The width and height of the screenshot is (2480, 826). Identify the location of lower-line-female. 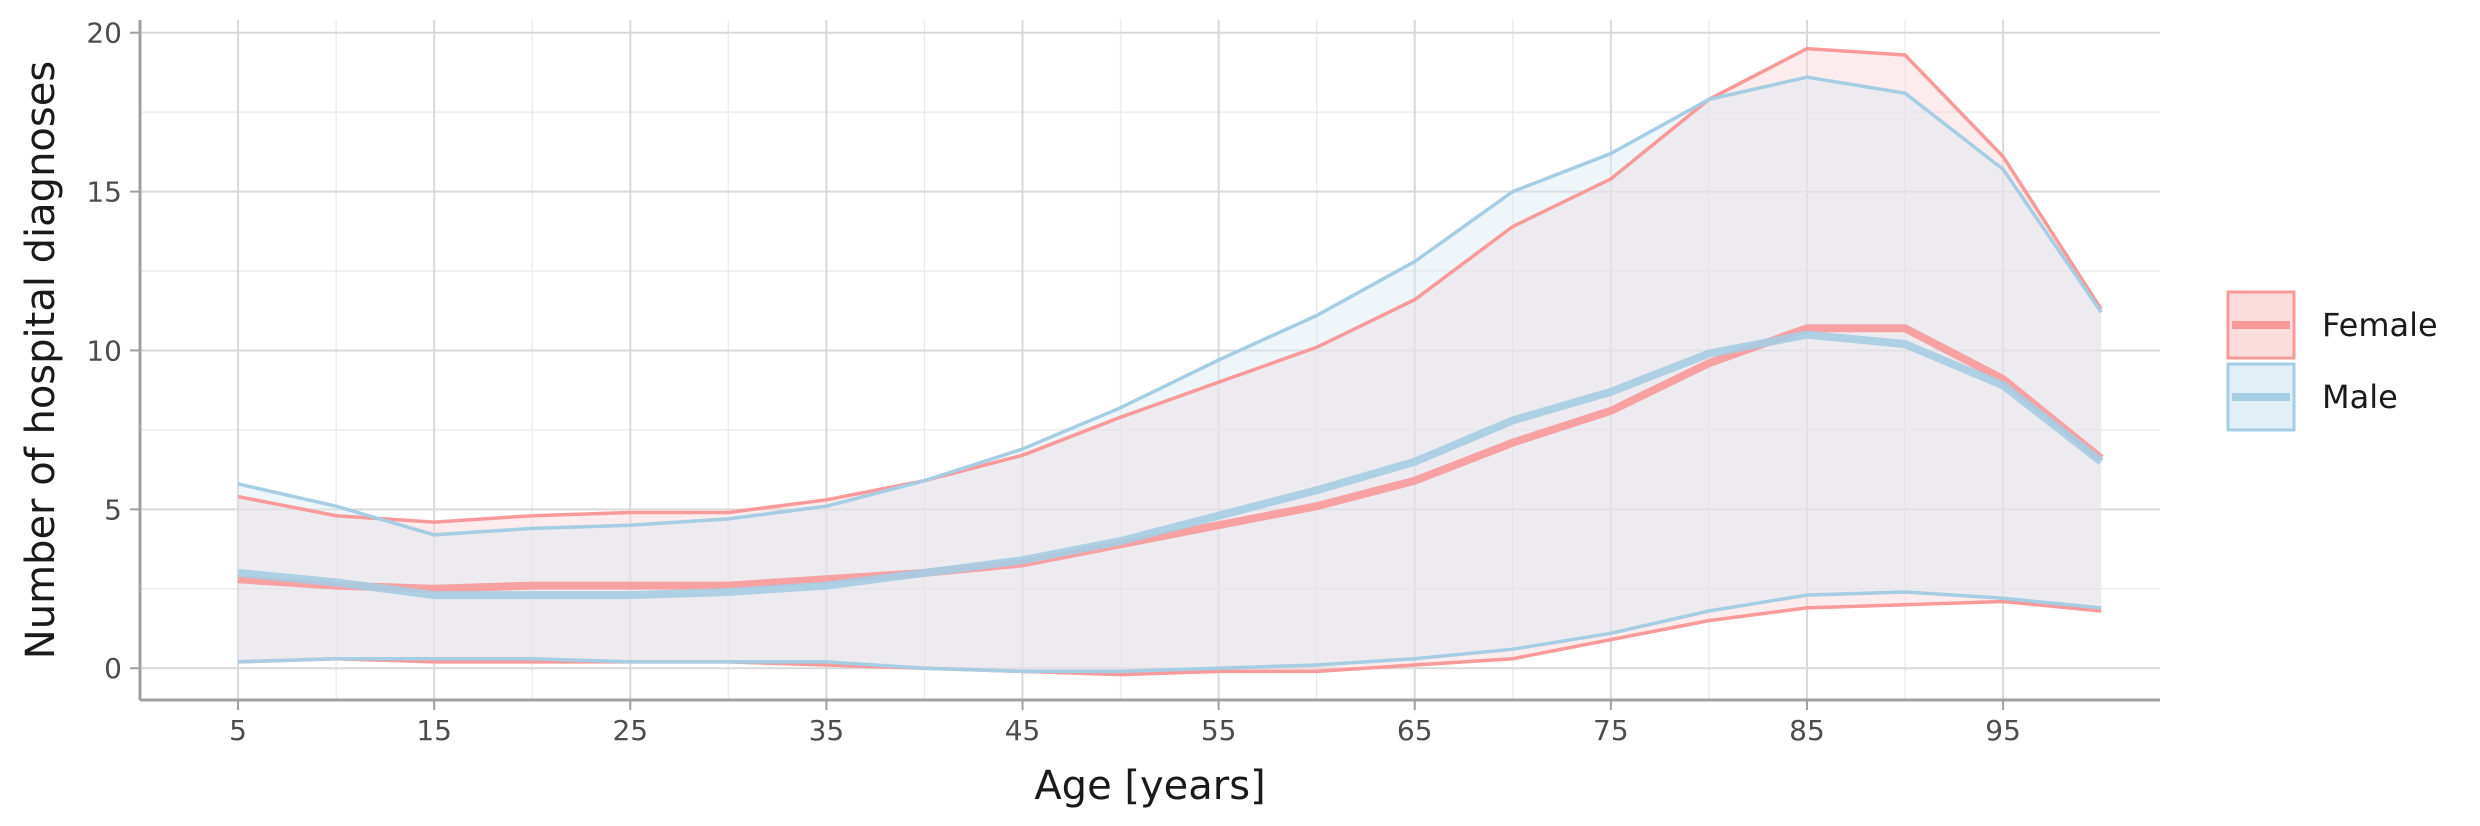
(1170, 638).